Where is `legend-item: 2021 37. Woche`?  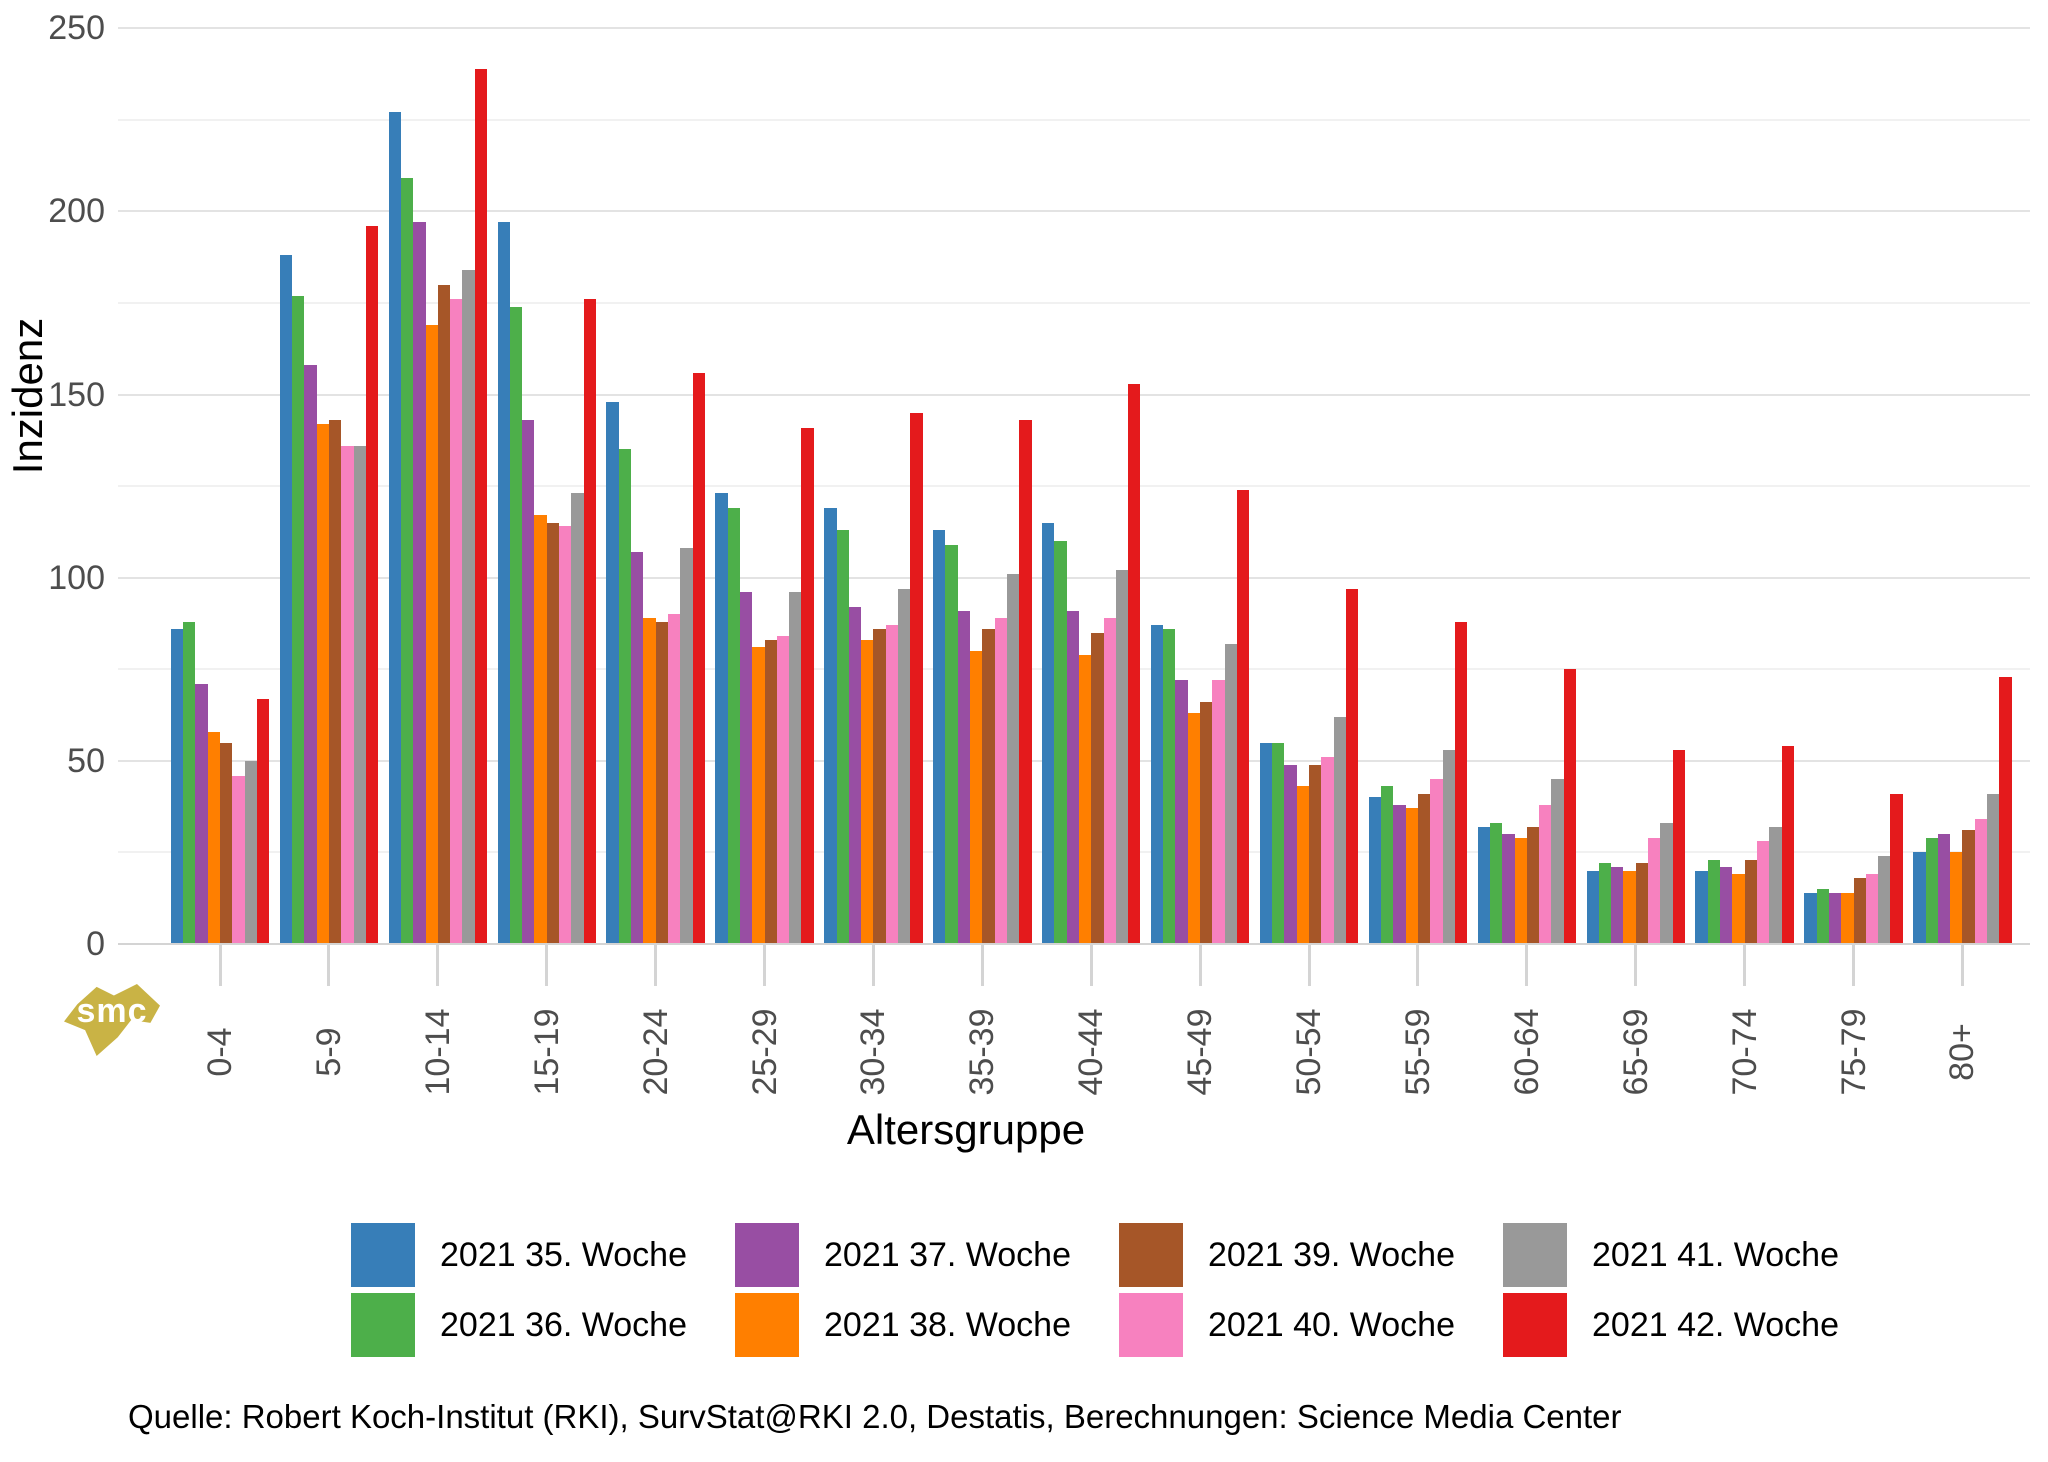
legend-item: 2021 37. Woche is located at coordinates (903, 1255).